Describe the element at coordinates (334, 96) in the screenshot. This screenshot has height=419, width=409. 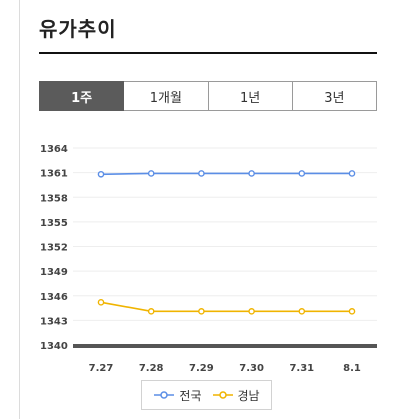
I see `tab-3-years: 3년` at that location.